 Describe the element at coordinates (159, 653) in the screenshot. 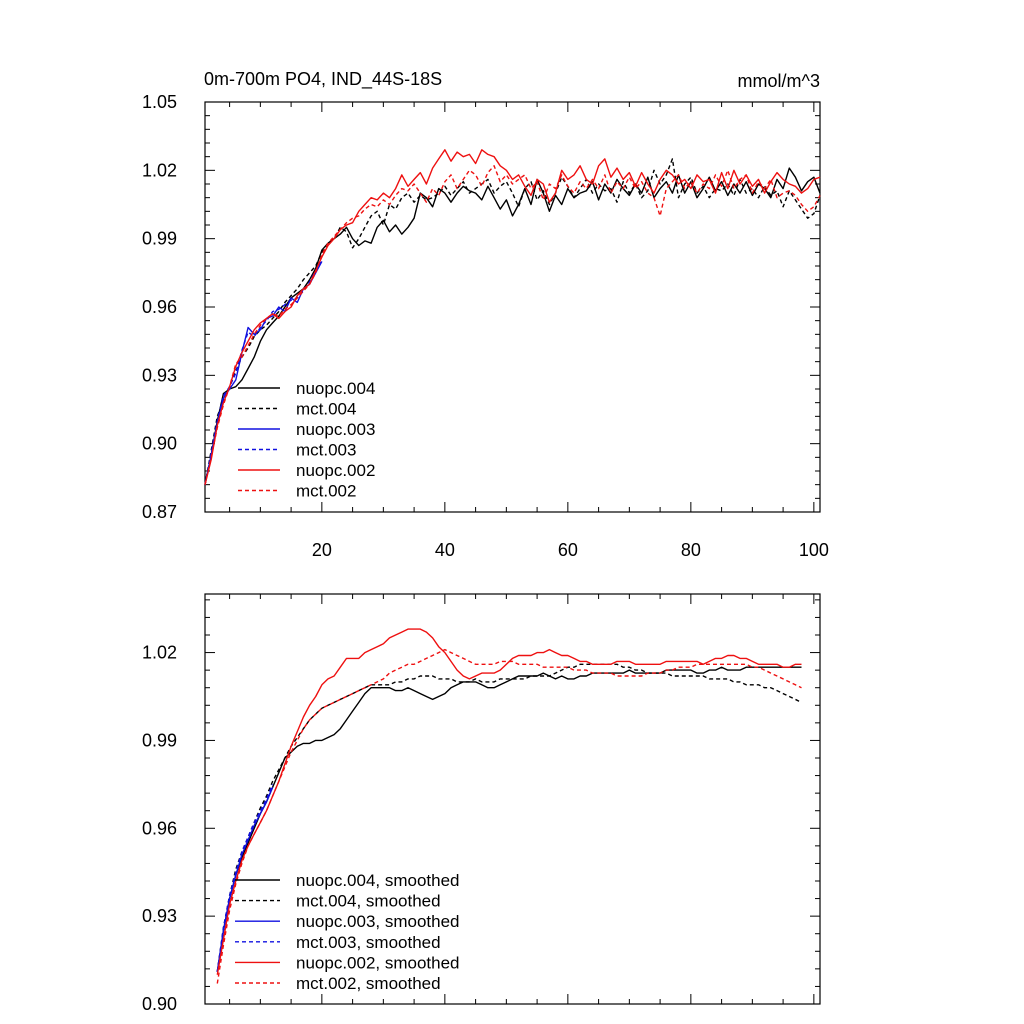

I see `bottom-y-tick-label: 1.02` at that location.